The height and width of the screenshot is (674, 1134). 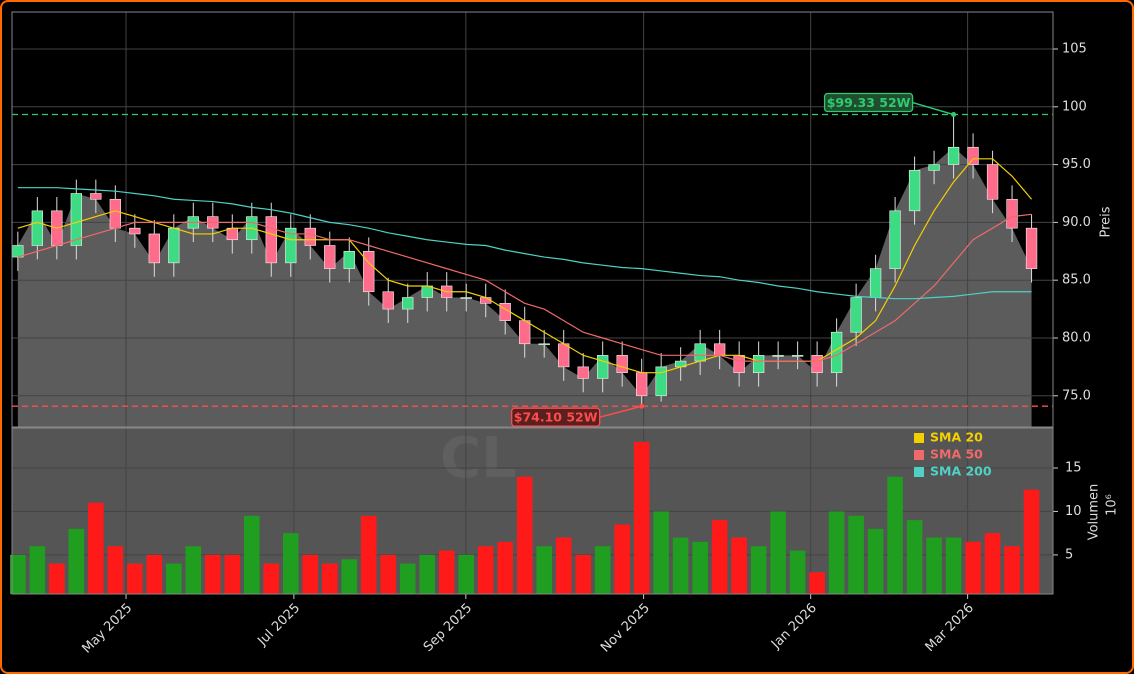 I want to click on y-axis-label: Volumen, so click(x=1094, y=512).